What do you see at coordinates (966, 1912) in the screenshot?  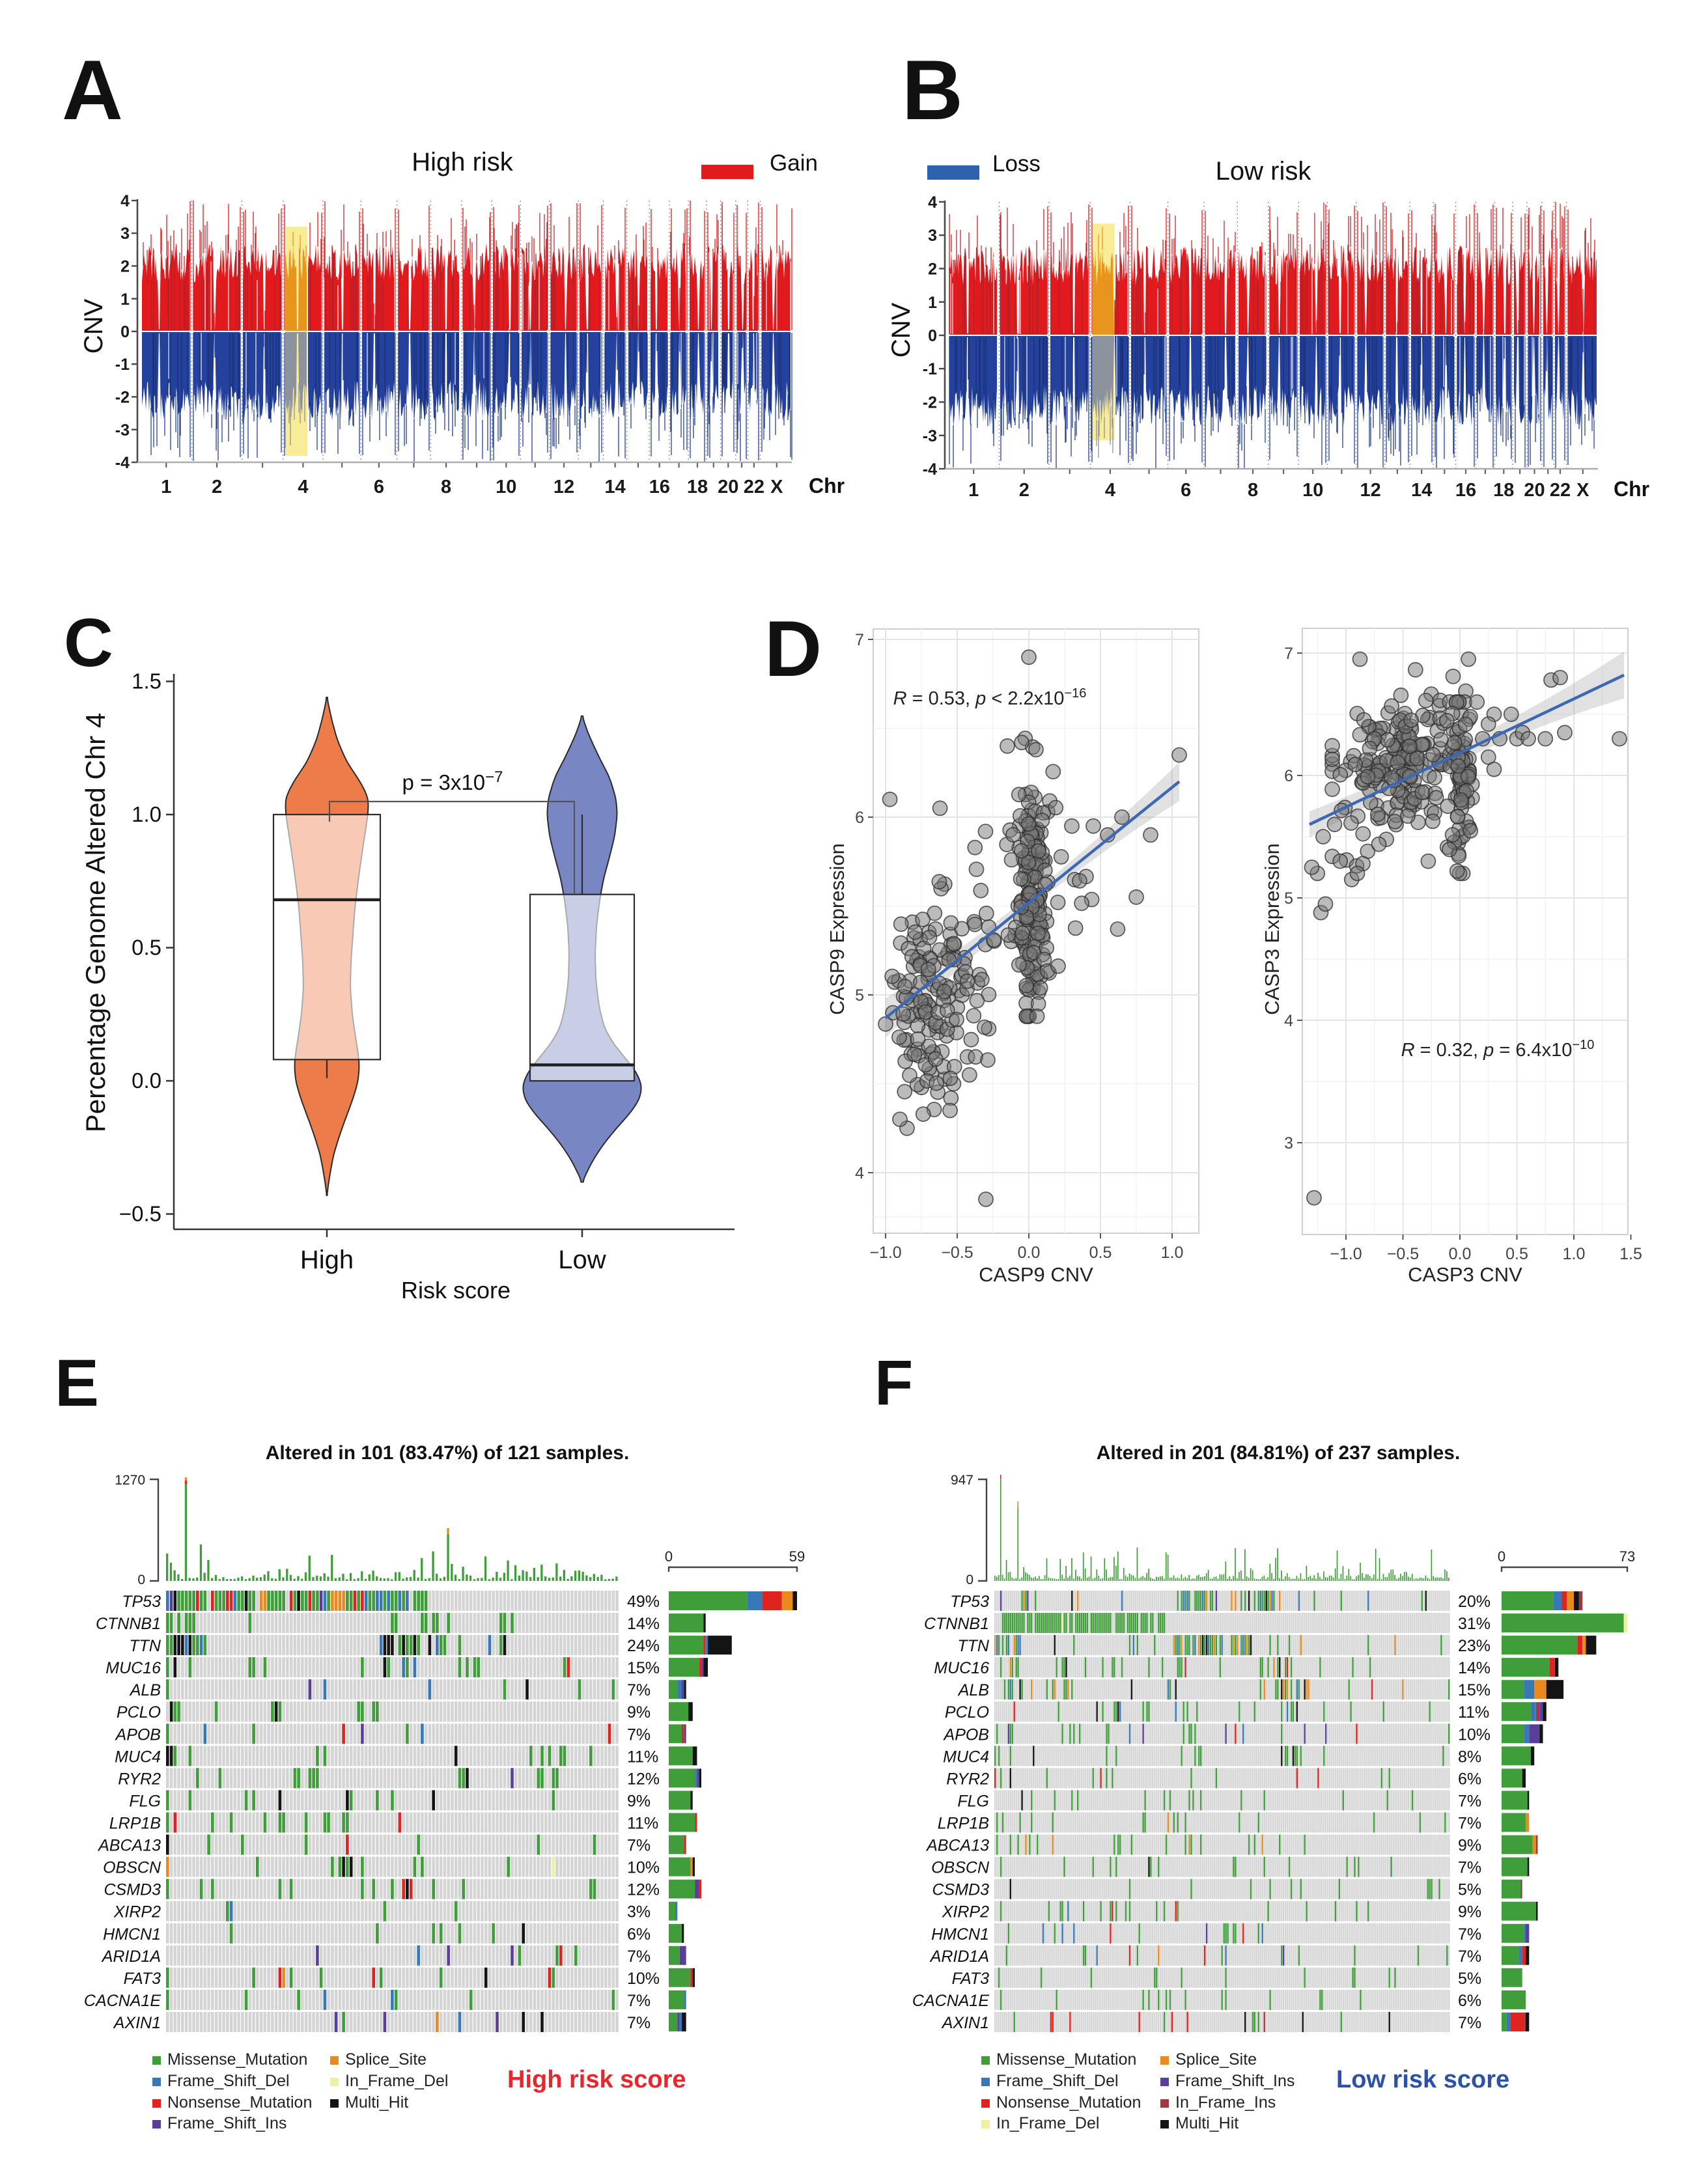 I see `svg-text: XIRP2` at bounding box center [966, 1912].